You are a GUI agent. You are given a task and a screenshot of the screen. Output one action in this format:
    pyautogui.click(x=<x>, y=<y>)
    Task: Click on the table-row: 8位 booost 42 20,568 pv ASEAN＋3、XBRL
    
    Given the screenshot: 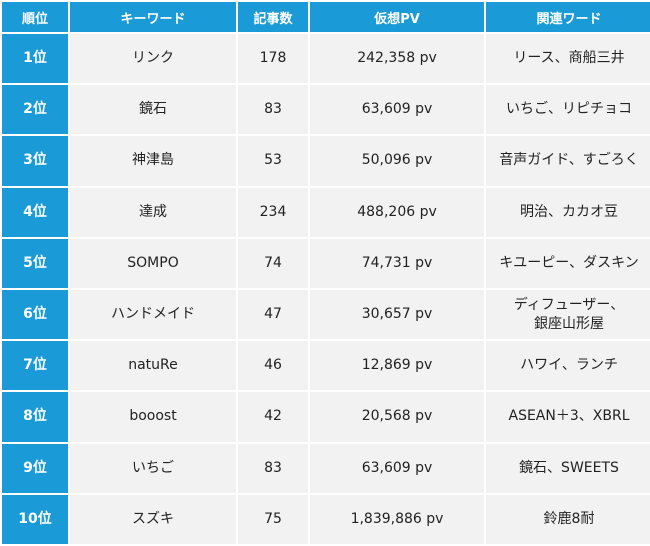 What is the action you would take?
    pyautogui.click(x=326, y=417)
    